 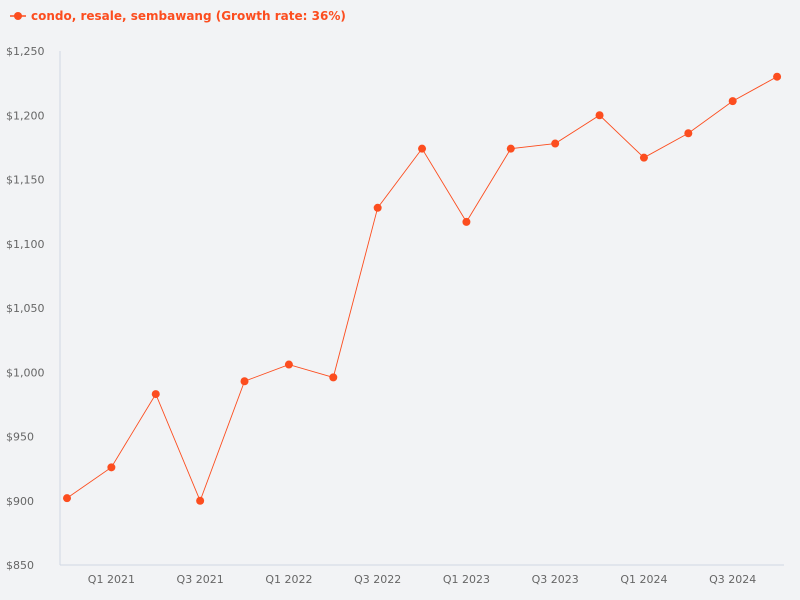 I want to click on x-tick-label: Q3 2024, so click(x=732, y=579).